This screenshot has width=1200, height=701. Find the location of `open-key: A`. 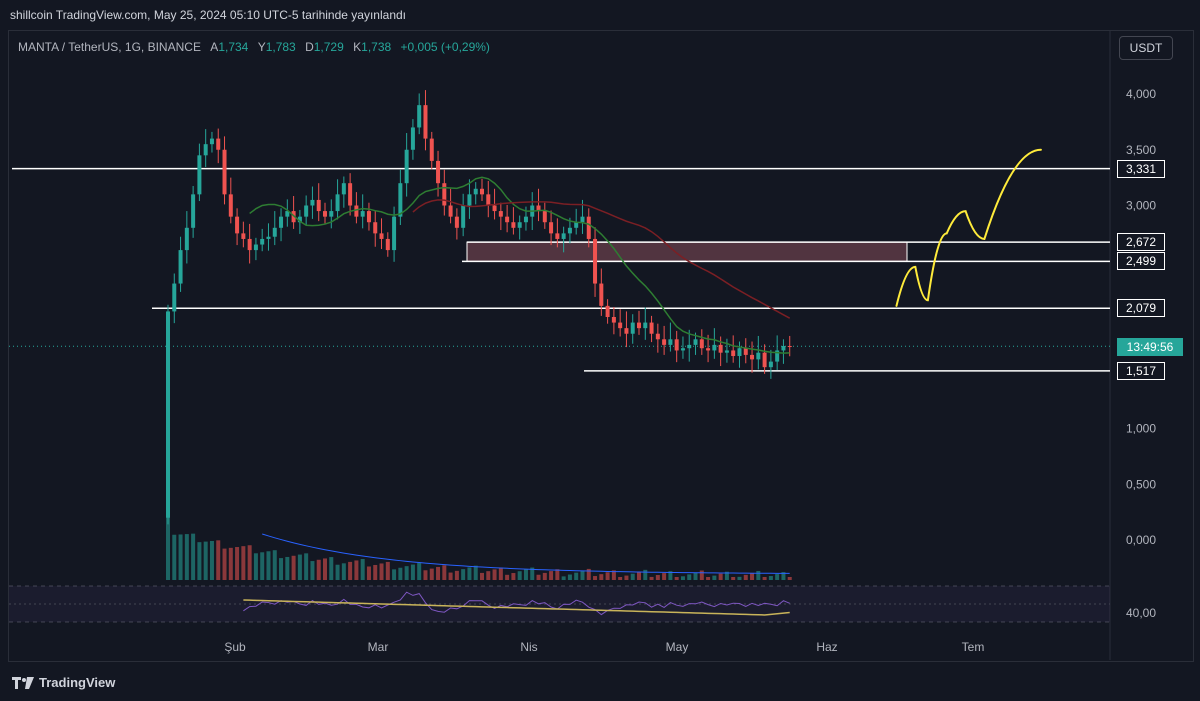

open-key: A is located at coordinates (214, 47).